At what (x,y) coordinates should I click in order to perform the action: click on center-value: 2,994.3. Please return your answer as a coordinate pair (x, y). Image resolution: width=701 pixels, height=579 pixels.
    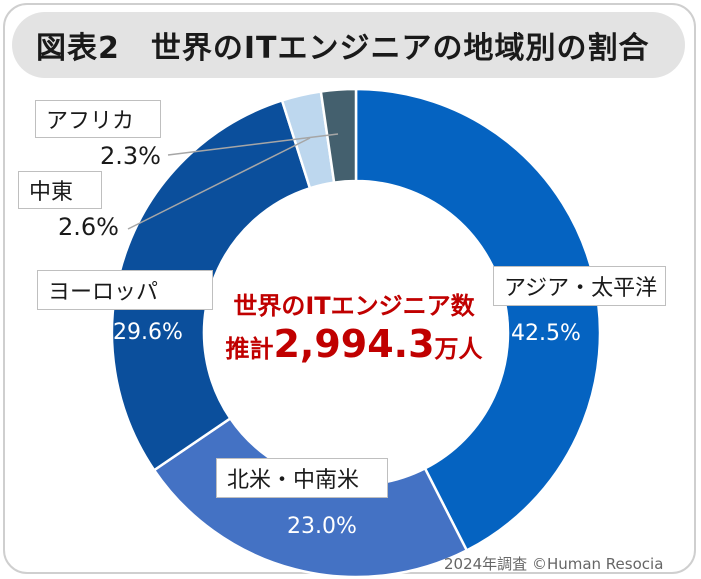
    Looking at the image, I should click on (354, 344).